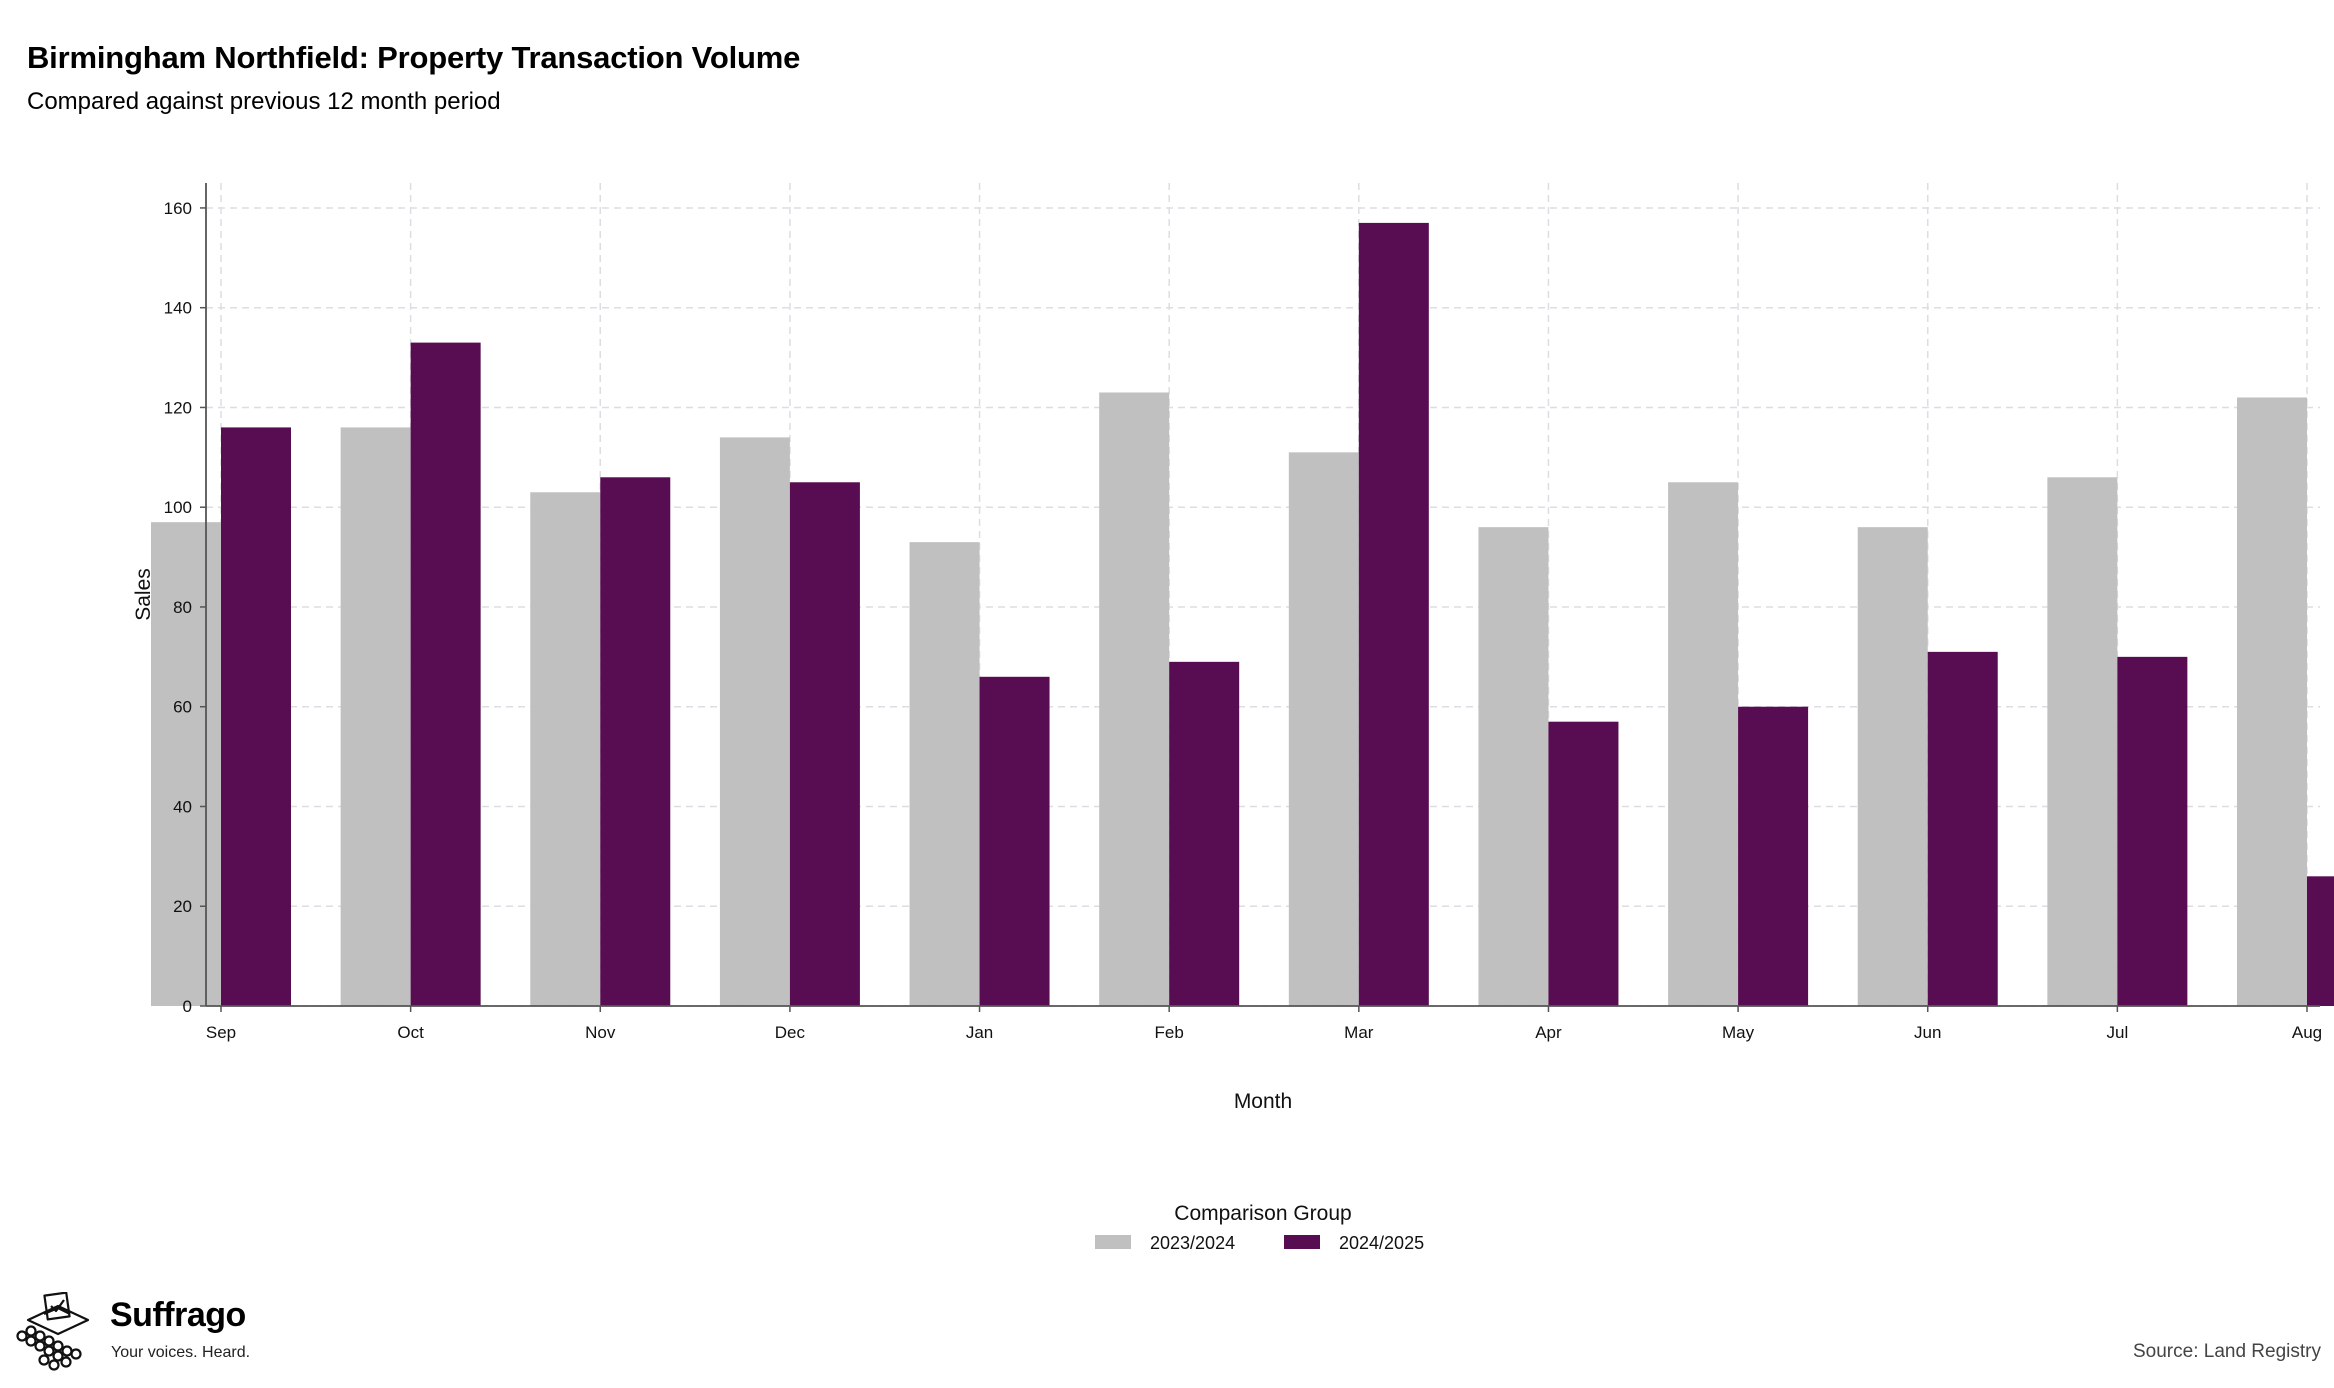 The height and width of the screenshot is (1388, 2334). Describe the element at coordinates (2307, 1032) in the screenshot. I see `x-tick-label: Aug` at that location.